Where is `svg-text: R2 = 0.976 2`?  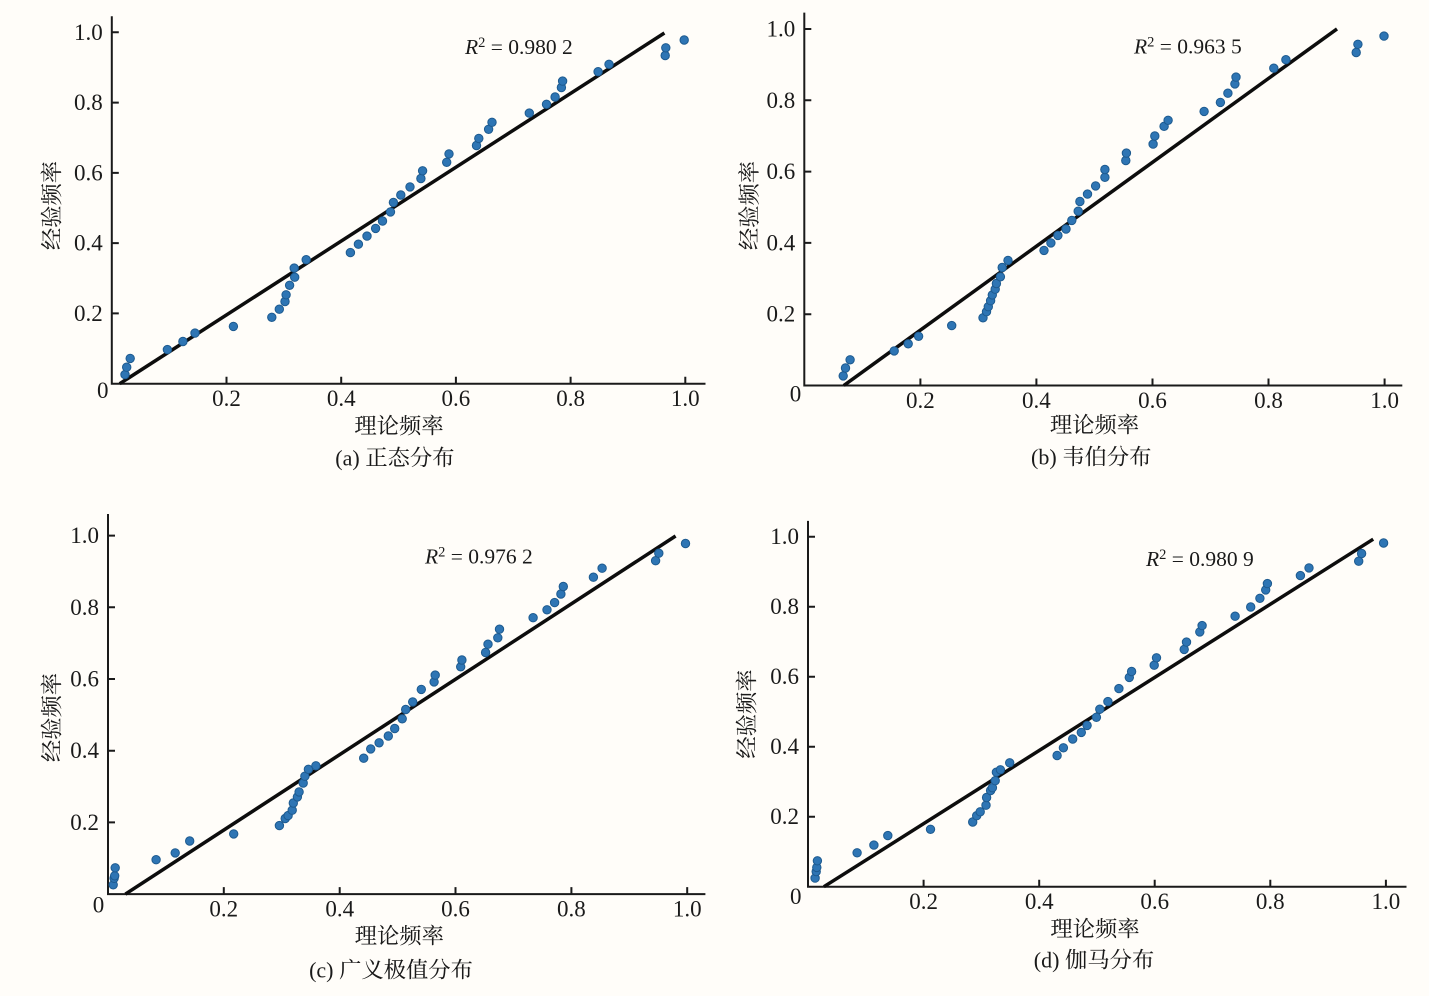 svg-text: R2 = 0.976 2 is located at coordinates (478, 556).